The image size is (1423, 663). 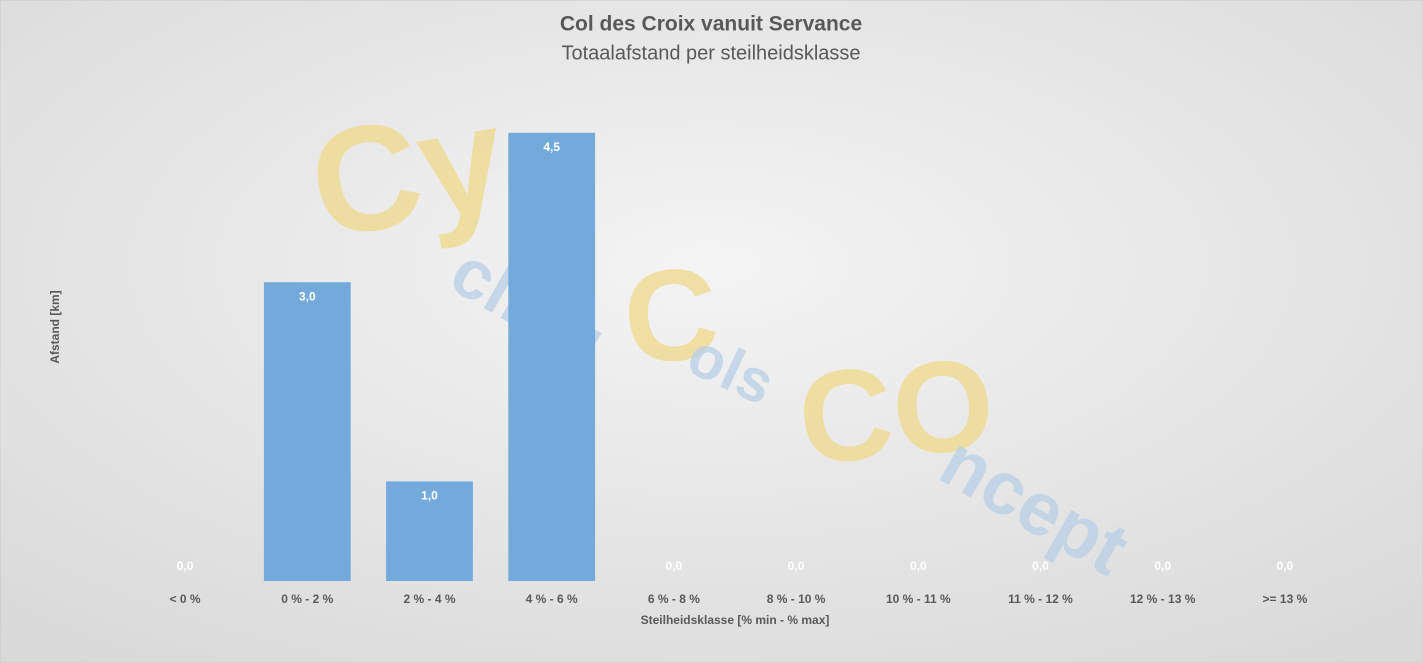 I want to click on x-tick-label: 10 % - 11 %, so click(x=918, y=599).